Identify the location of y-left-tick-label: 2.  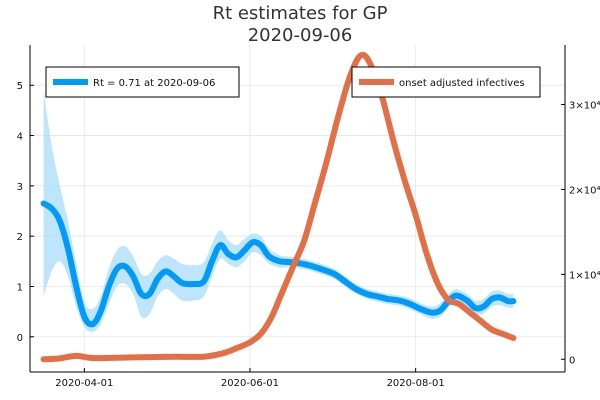
(20, 237).